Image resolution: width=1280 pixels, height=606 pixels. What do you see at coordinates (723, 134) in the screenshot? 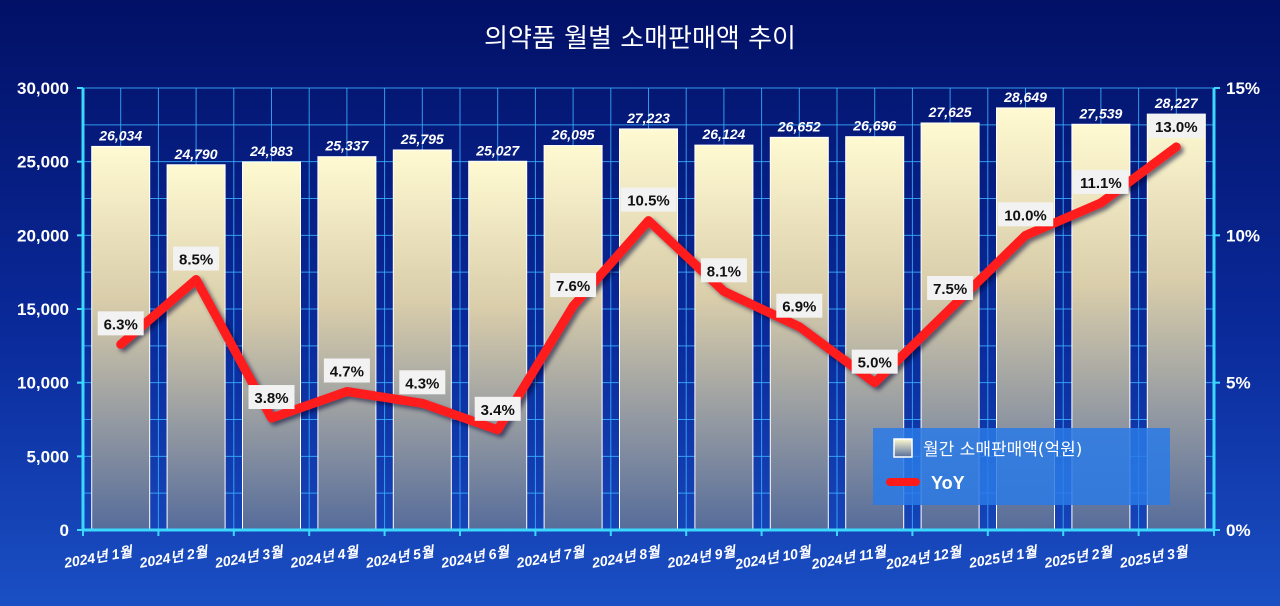
I see `bar-value-label: 26,124` at bounding box center [723, 134].